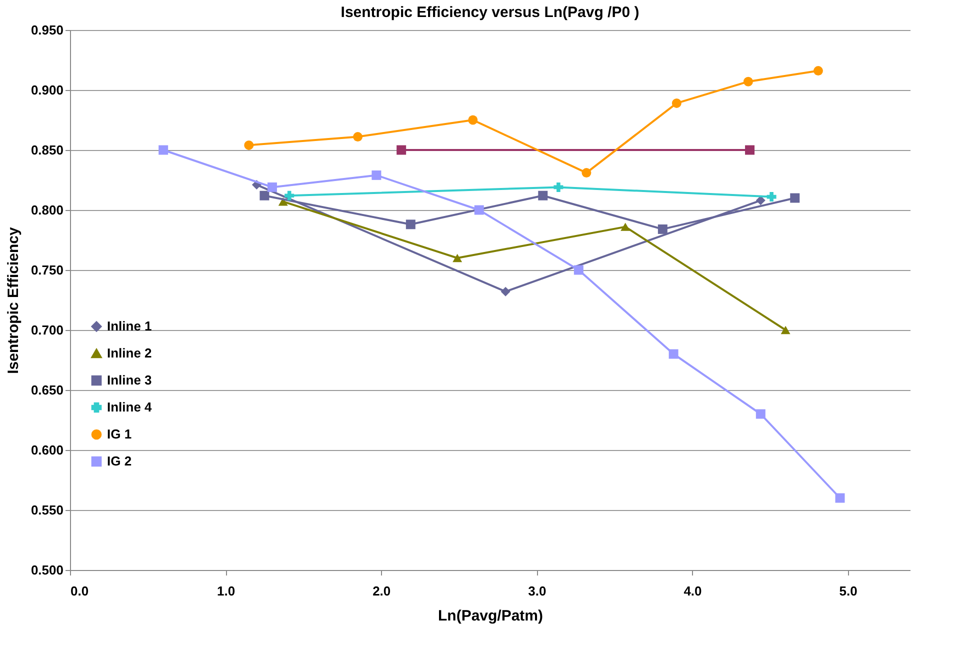 The width and height of the screenshot is (973, 662). Describe the element at coordinates (226, 591) in the screenshot. I see `x-tick-label: 1.0` at that location.